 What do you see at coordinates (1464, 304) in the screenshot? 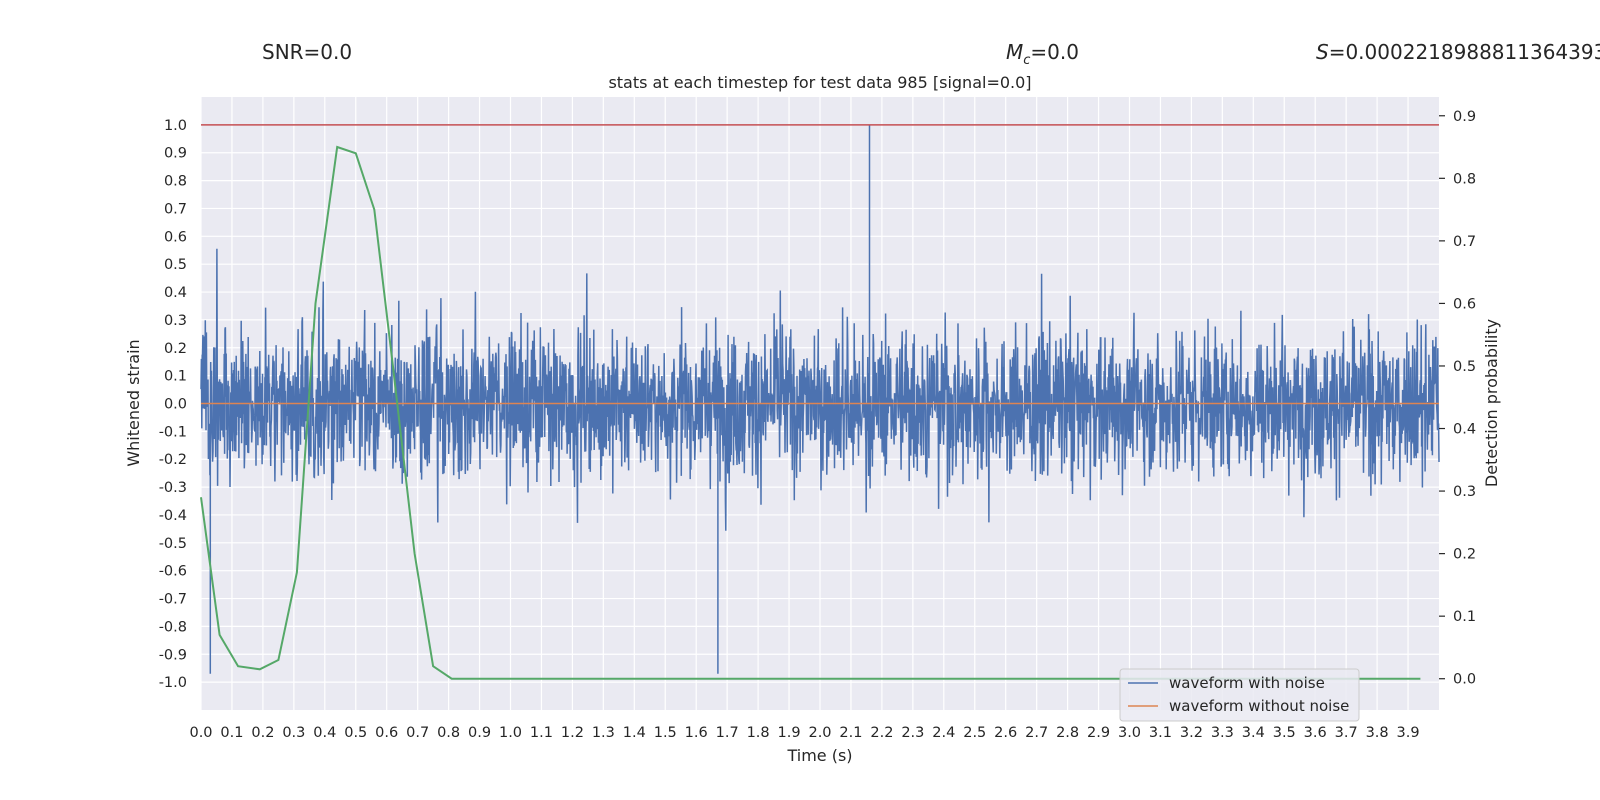
I see `y2-tick-label: 0.6` at bounding box center [1464, 304].